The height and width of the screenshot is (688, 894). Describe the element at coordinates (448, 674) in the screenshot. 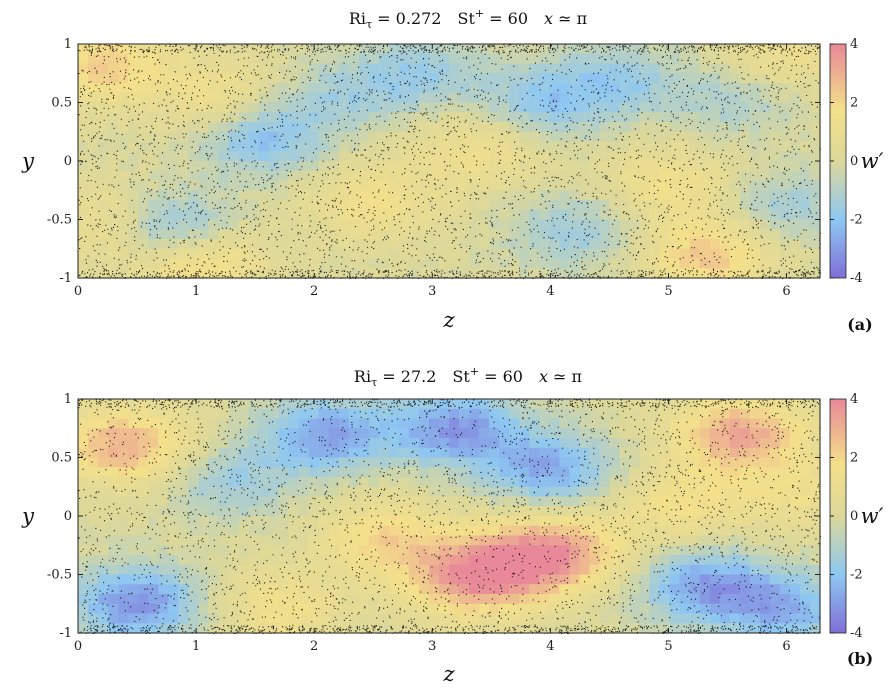

I see `panel-b-xlabel: z` at that location.